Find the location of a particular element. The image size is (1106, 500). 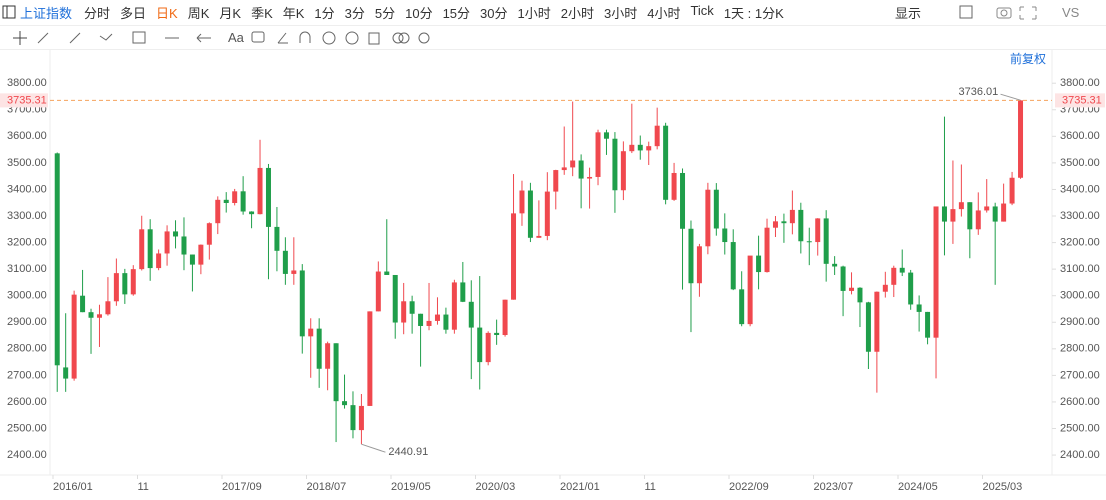

period-tab: 15分 is located at coordinates (456, 13).